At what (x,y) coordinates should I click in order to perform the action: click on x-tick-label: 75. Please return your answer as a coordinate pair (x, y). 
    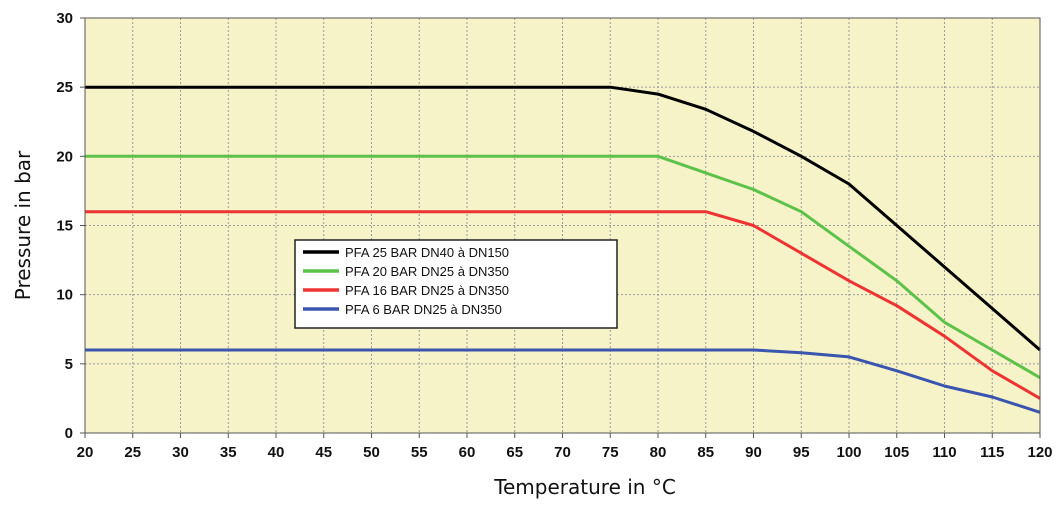
    Looking at the image, I should click on (610, 452).